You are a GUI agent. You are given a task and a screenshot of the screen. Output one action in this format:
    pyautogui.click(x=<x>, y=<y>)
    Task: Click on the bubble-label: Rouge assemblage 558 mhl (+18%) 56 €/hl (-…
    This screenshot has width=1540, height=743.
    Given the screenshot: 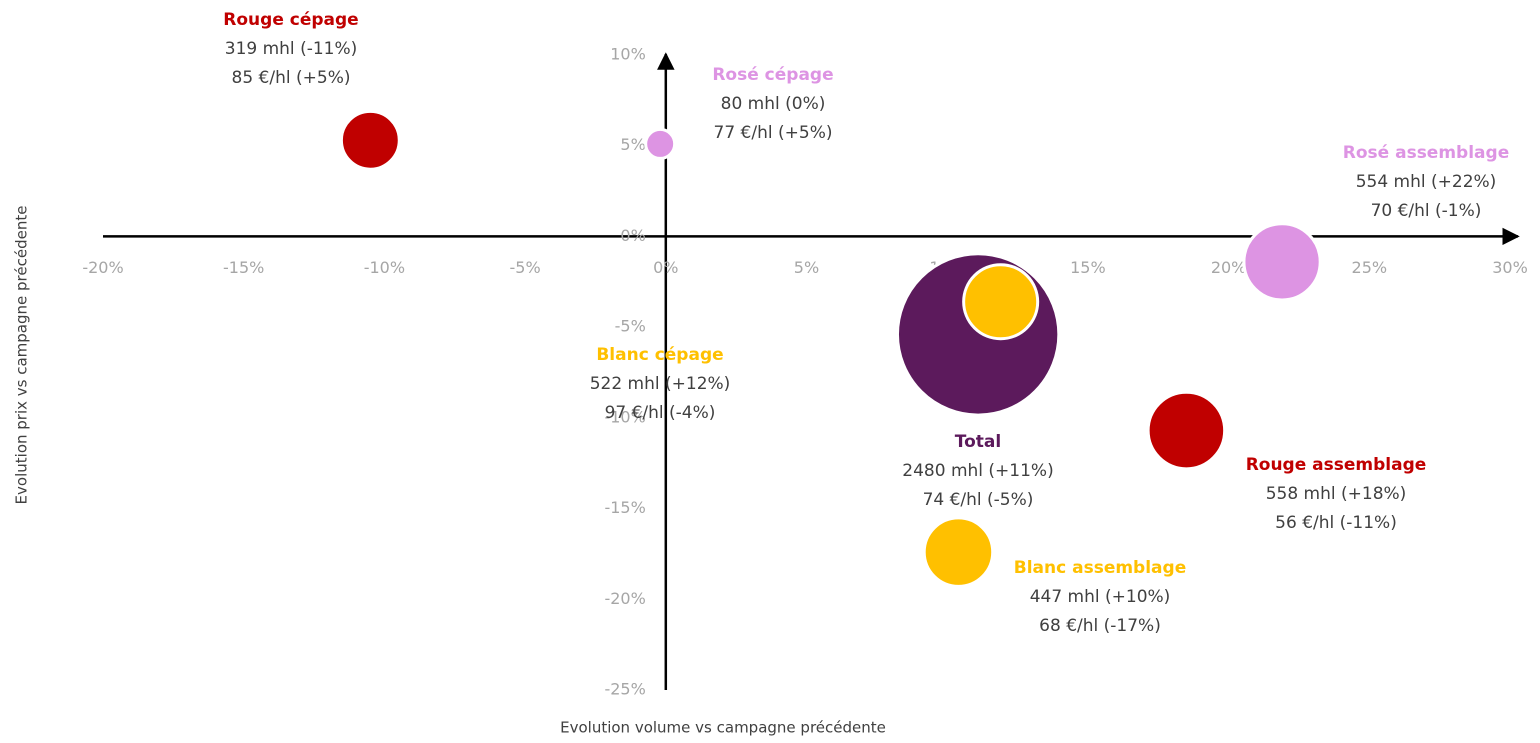 What is the action you would take?
    pyautogui.click(x=1336, y=494)
    